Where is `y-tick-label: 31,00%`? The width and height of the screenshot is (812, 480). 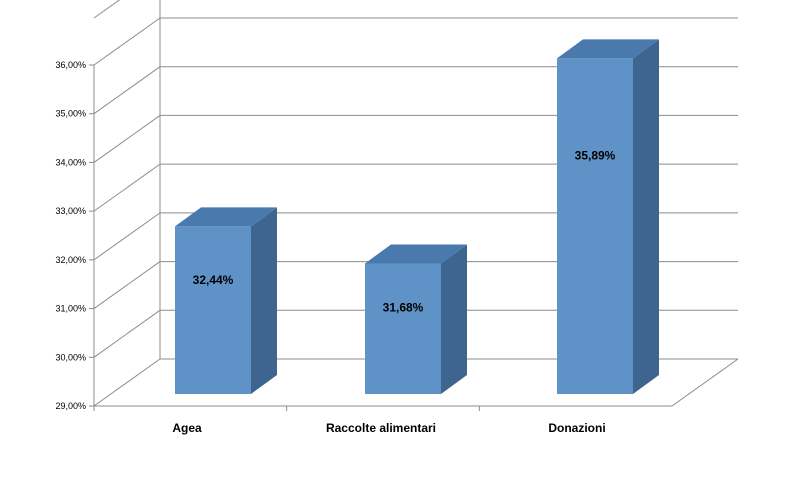 y-tick-label: 31,00% is located at coordinates (70, 309).